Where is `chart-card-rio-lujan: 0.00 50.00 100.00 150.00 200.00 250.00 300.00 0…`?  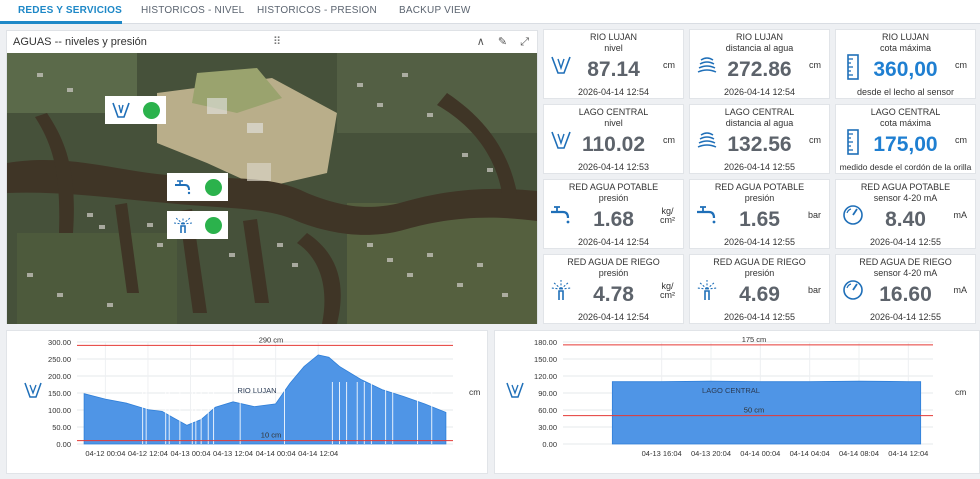 chart-card-rio-lujan: 0.00 50.00 100.00 150.00 200.00 250.00 300.00 0… is located at coordinates (247, 402).